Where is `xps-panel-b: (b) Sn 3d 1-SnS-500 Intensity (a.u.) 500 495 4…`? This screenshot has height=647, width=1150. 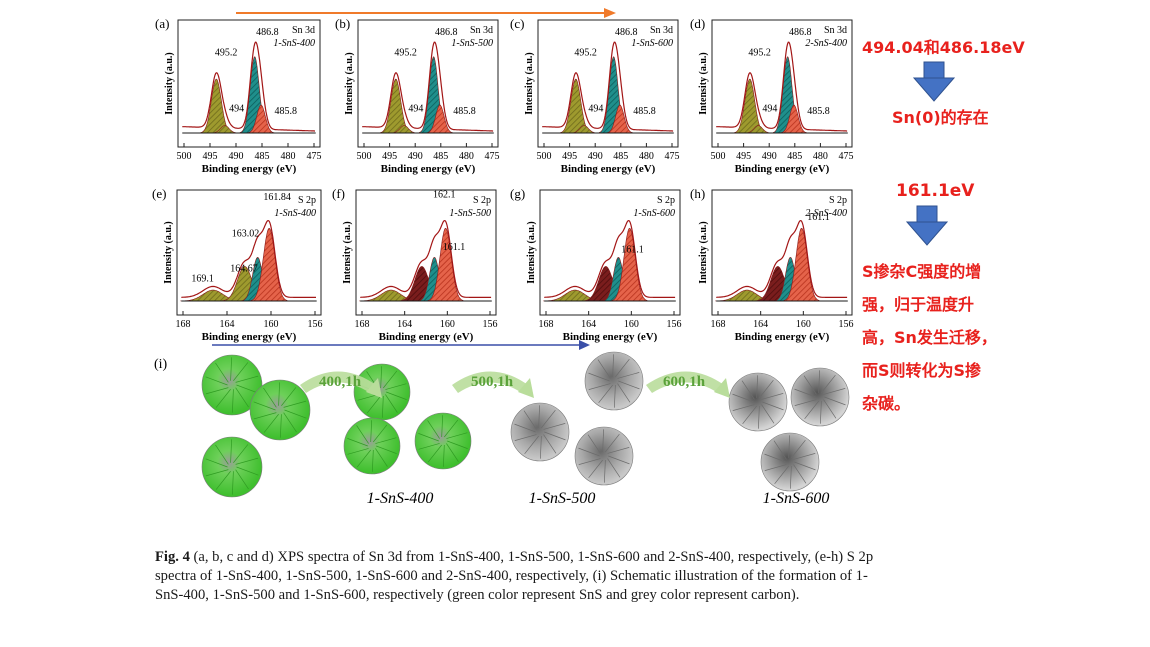 xps-panel-b: (b) Sn 3d 1-SnS-500 Intensity (a.u.) 500 495 4… is located at coordinates (417, 95).